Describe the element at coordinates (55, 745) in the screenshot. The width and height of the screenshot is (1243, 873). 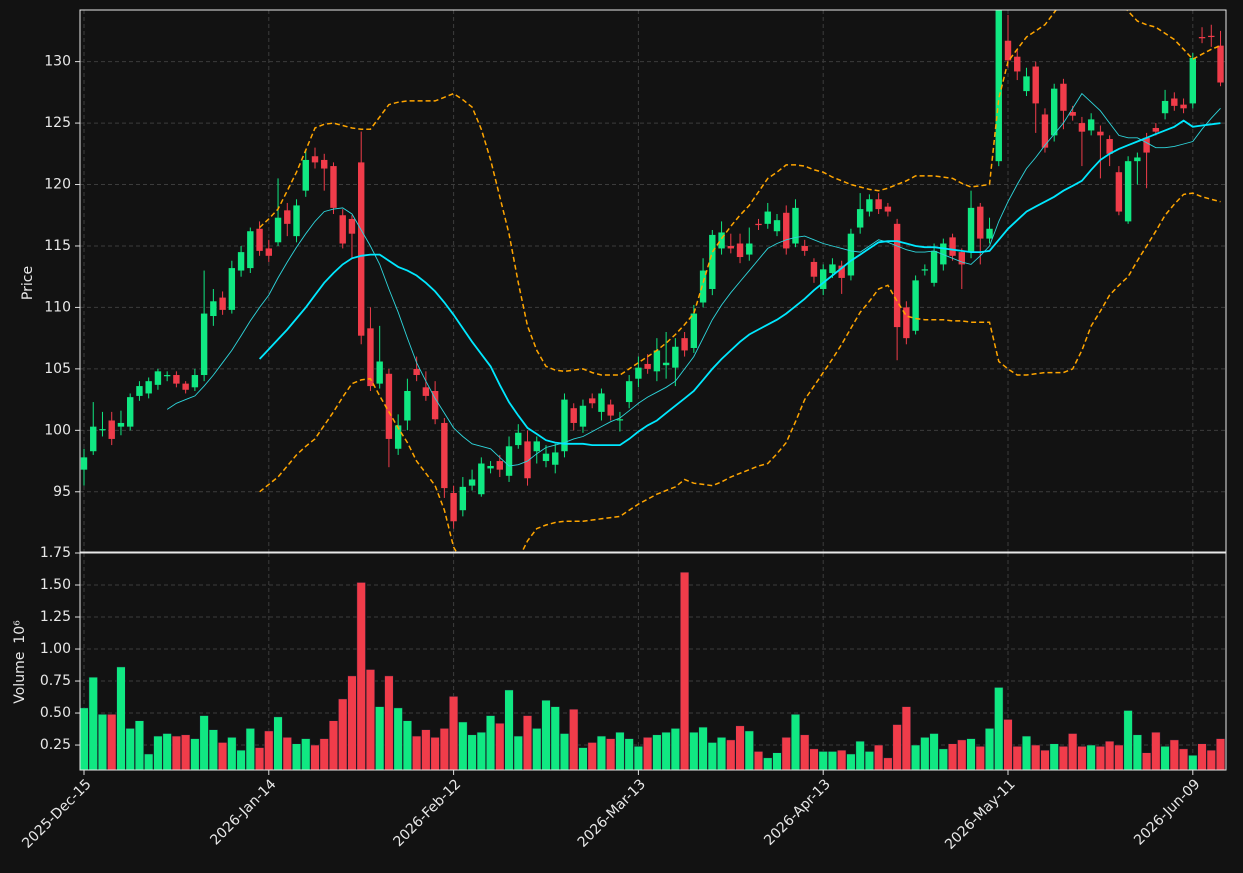
I see `y-tick-label: 0.25` at that location.